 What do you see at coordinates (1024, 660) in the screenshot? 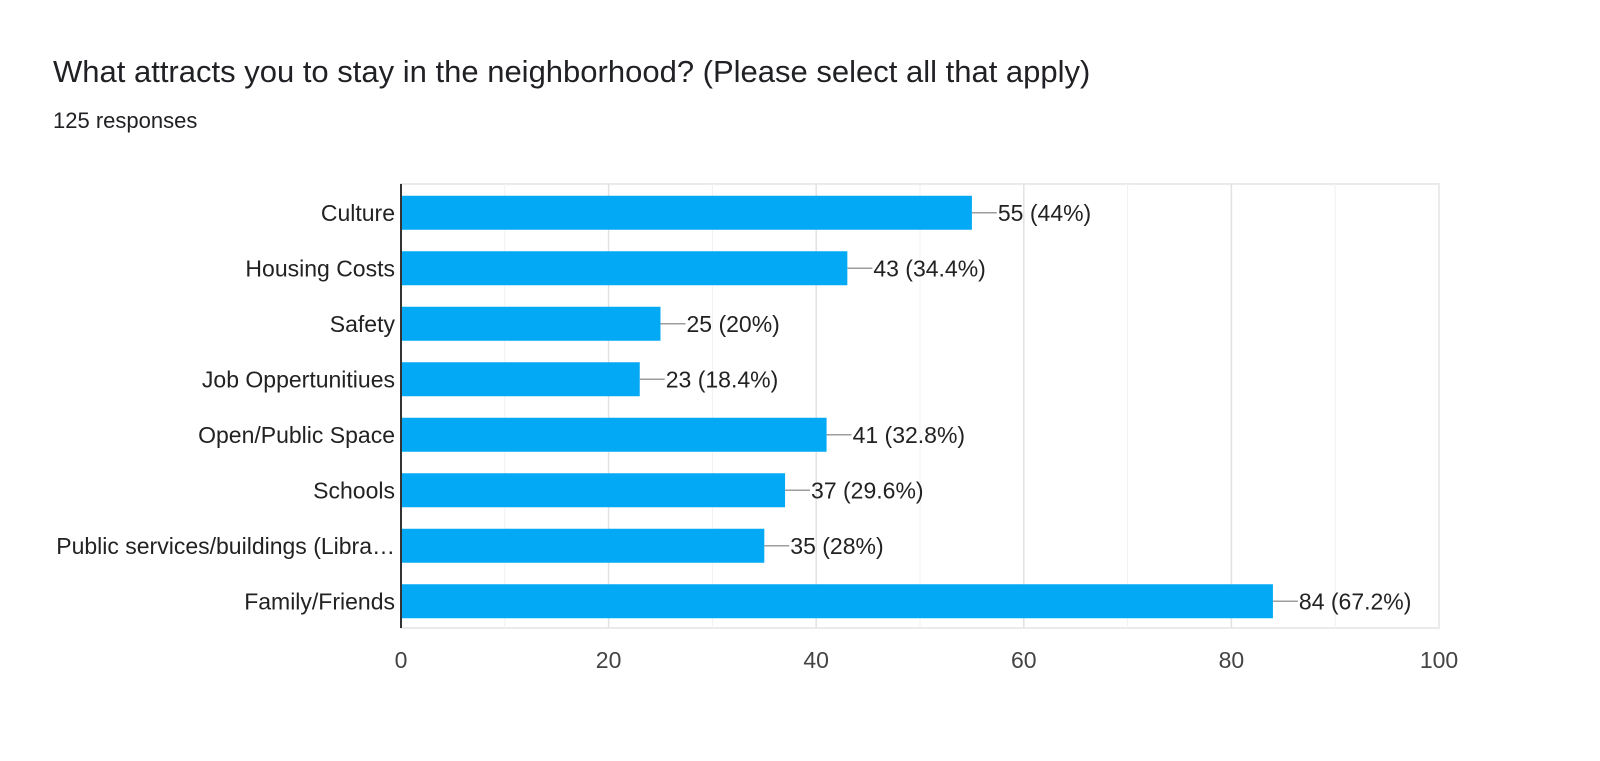
I see `x-tick-label: 60` at bounding box center [1024, 660].